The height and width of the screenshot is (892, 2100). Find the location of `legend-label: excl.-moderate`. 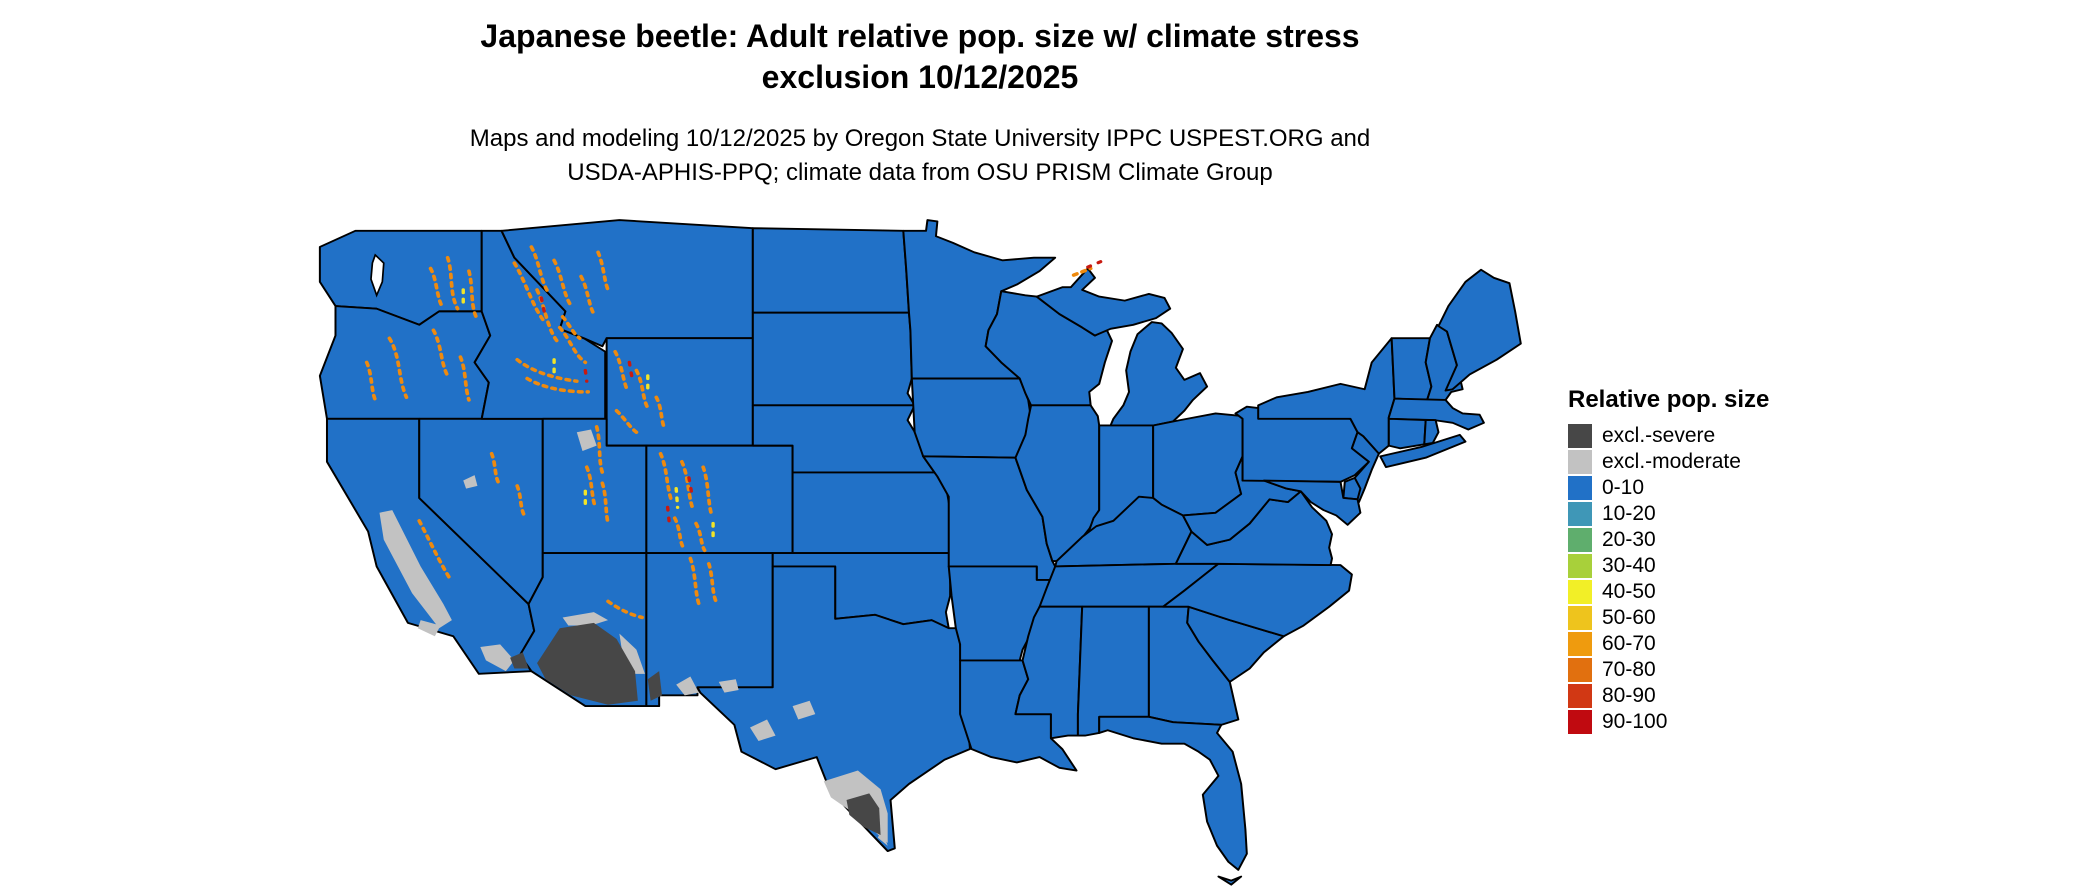

legend-label: excl.-moderate is located at coordinates (1671, 461).